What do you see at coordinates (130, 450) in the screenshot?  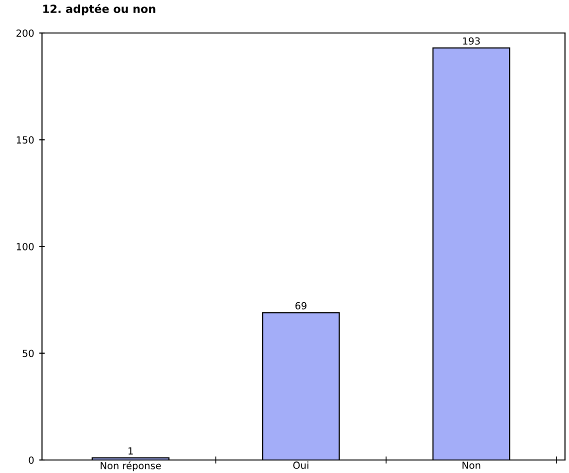 I see `data-label: 1` at bounding box center [130, 450].